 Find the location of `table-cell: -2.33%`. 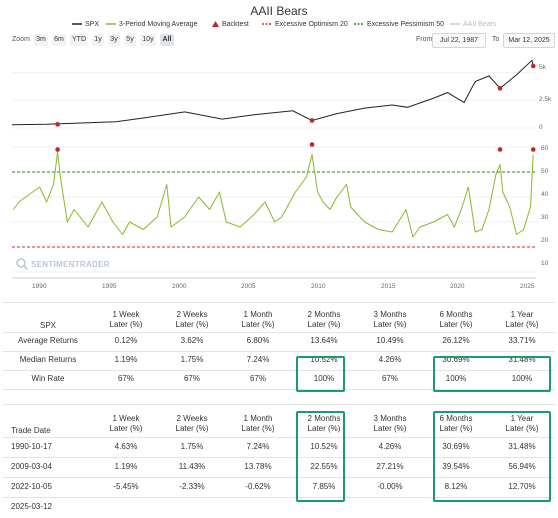

table-cell: -2.33% is located at coordinates (192, 486).